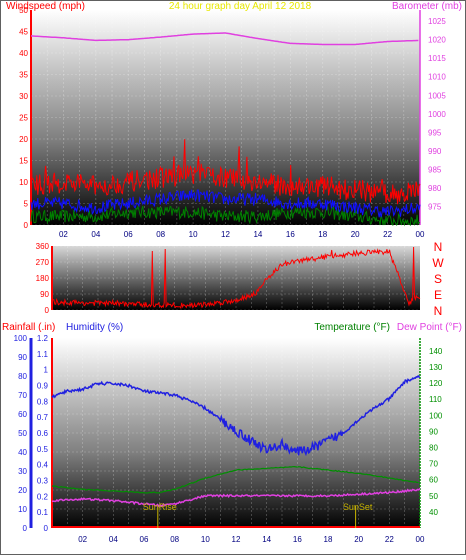  Describe the element at coordinates (433, 512) in the screenshot. I see `temperature-tick-40: 40` at that location.